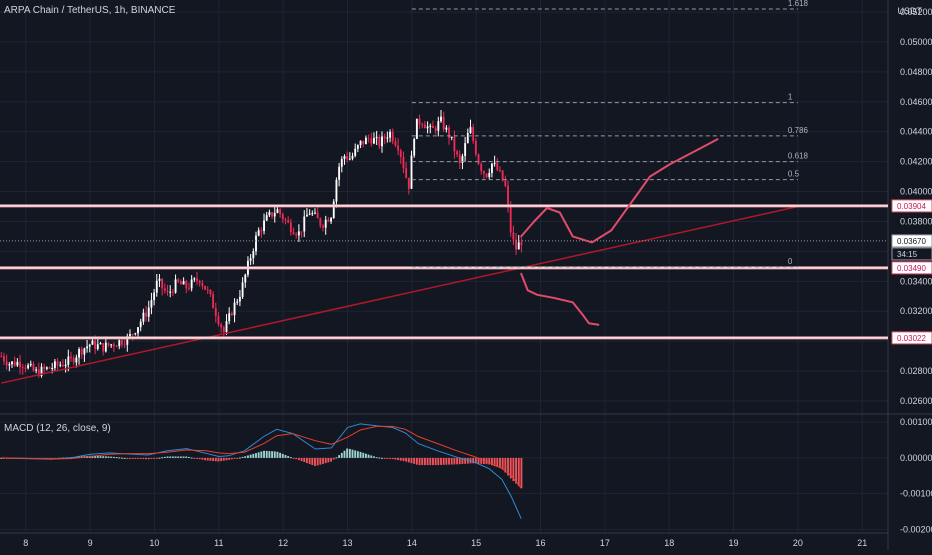  Describe the element at coordinates (560, 299) in the screenshot. I see `projection-down-path` at that location.